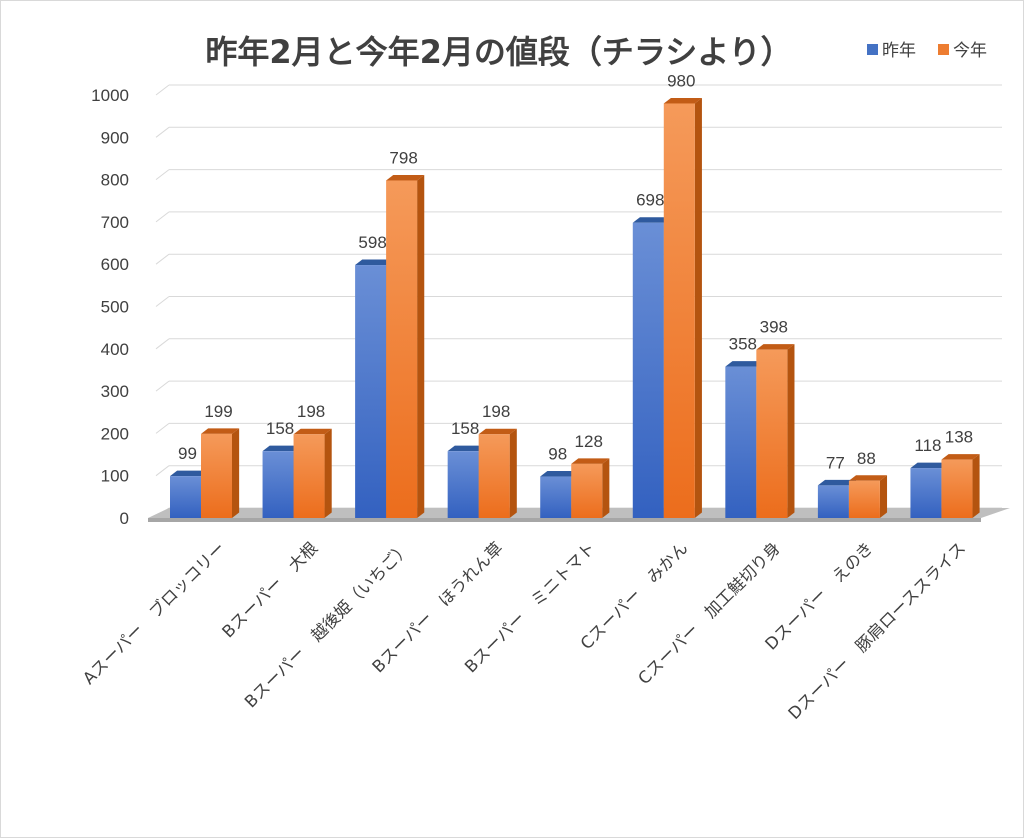 The height and width of the screenshot is (839, 1024). What do you see at coordinates (115, 433) in the screenshot?
I see `y-tick-label: 200` at bounding box center [115, 433].